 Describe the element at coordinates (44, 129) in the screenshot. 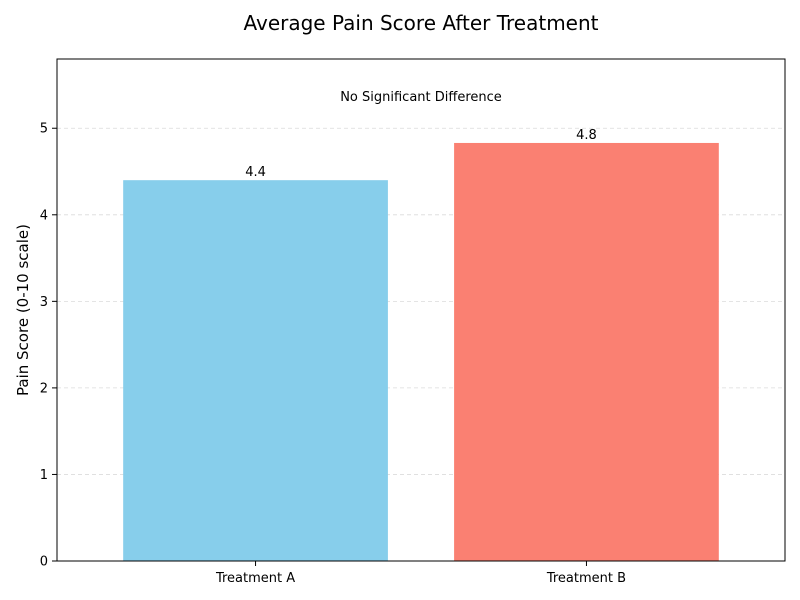

I see `y-tick-label: 5` at that location.